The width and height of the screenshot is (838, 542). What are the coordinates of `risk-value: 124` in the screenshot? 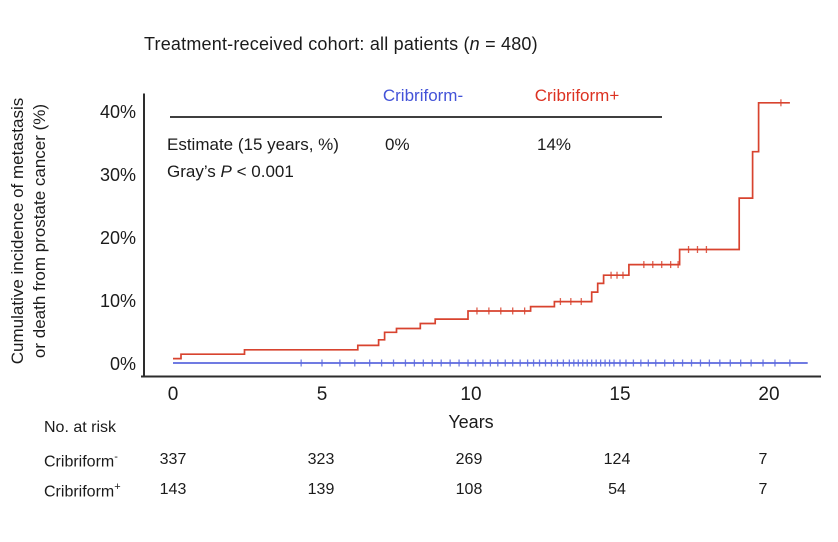 It's located at (617, 459).